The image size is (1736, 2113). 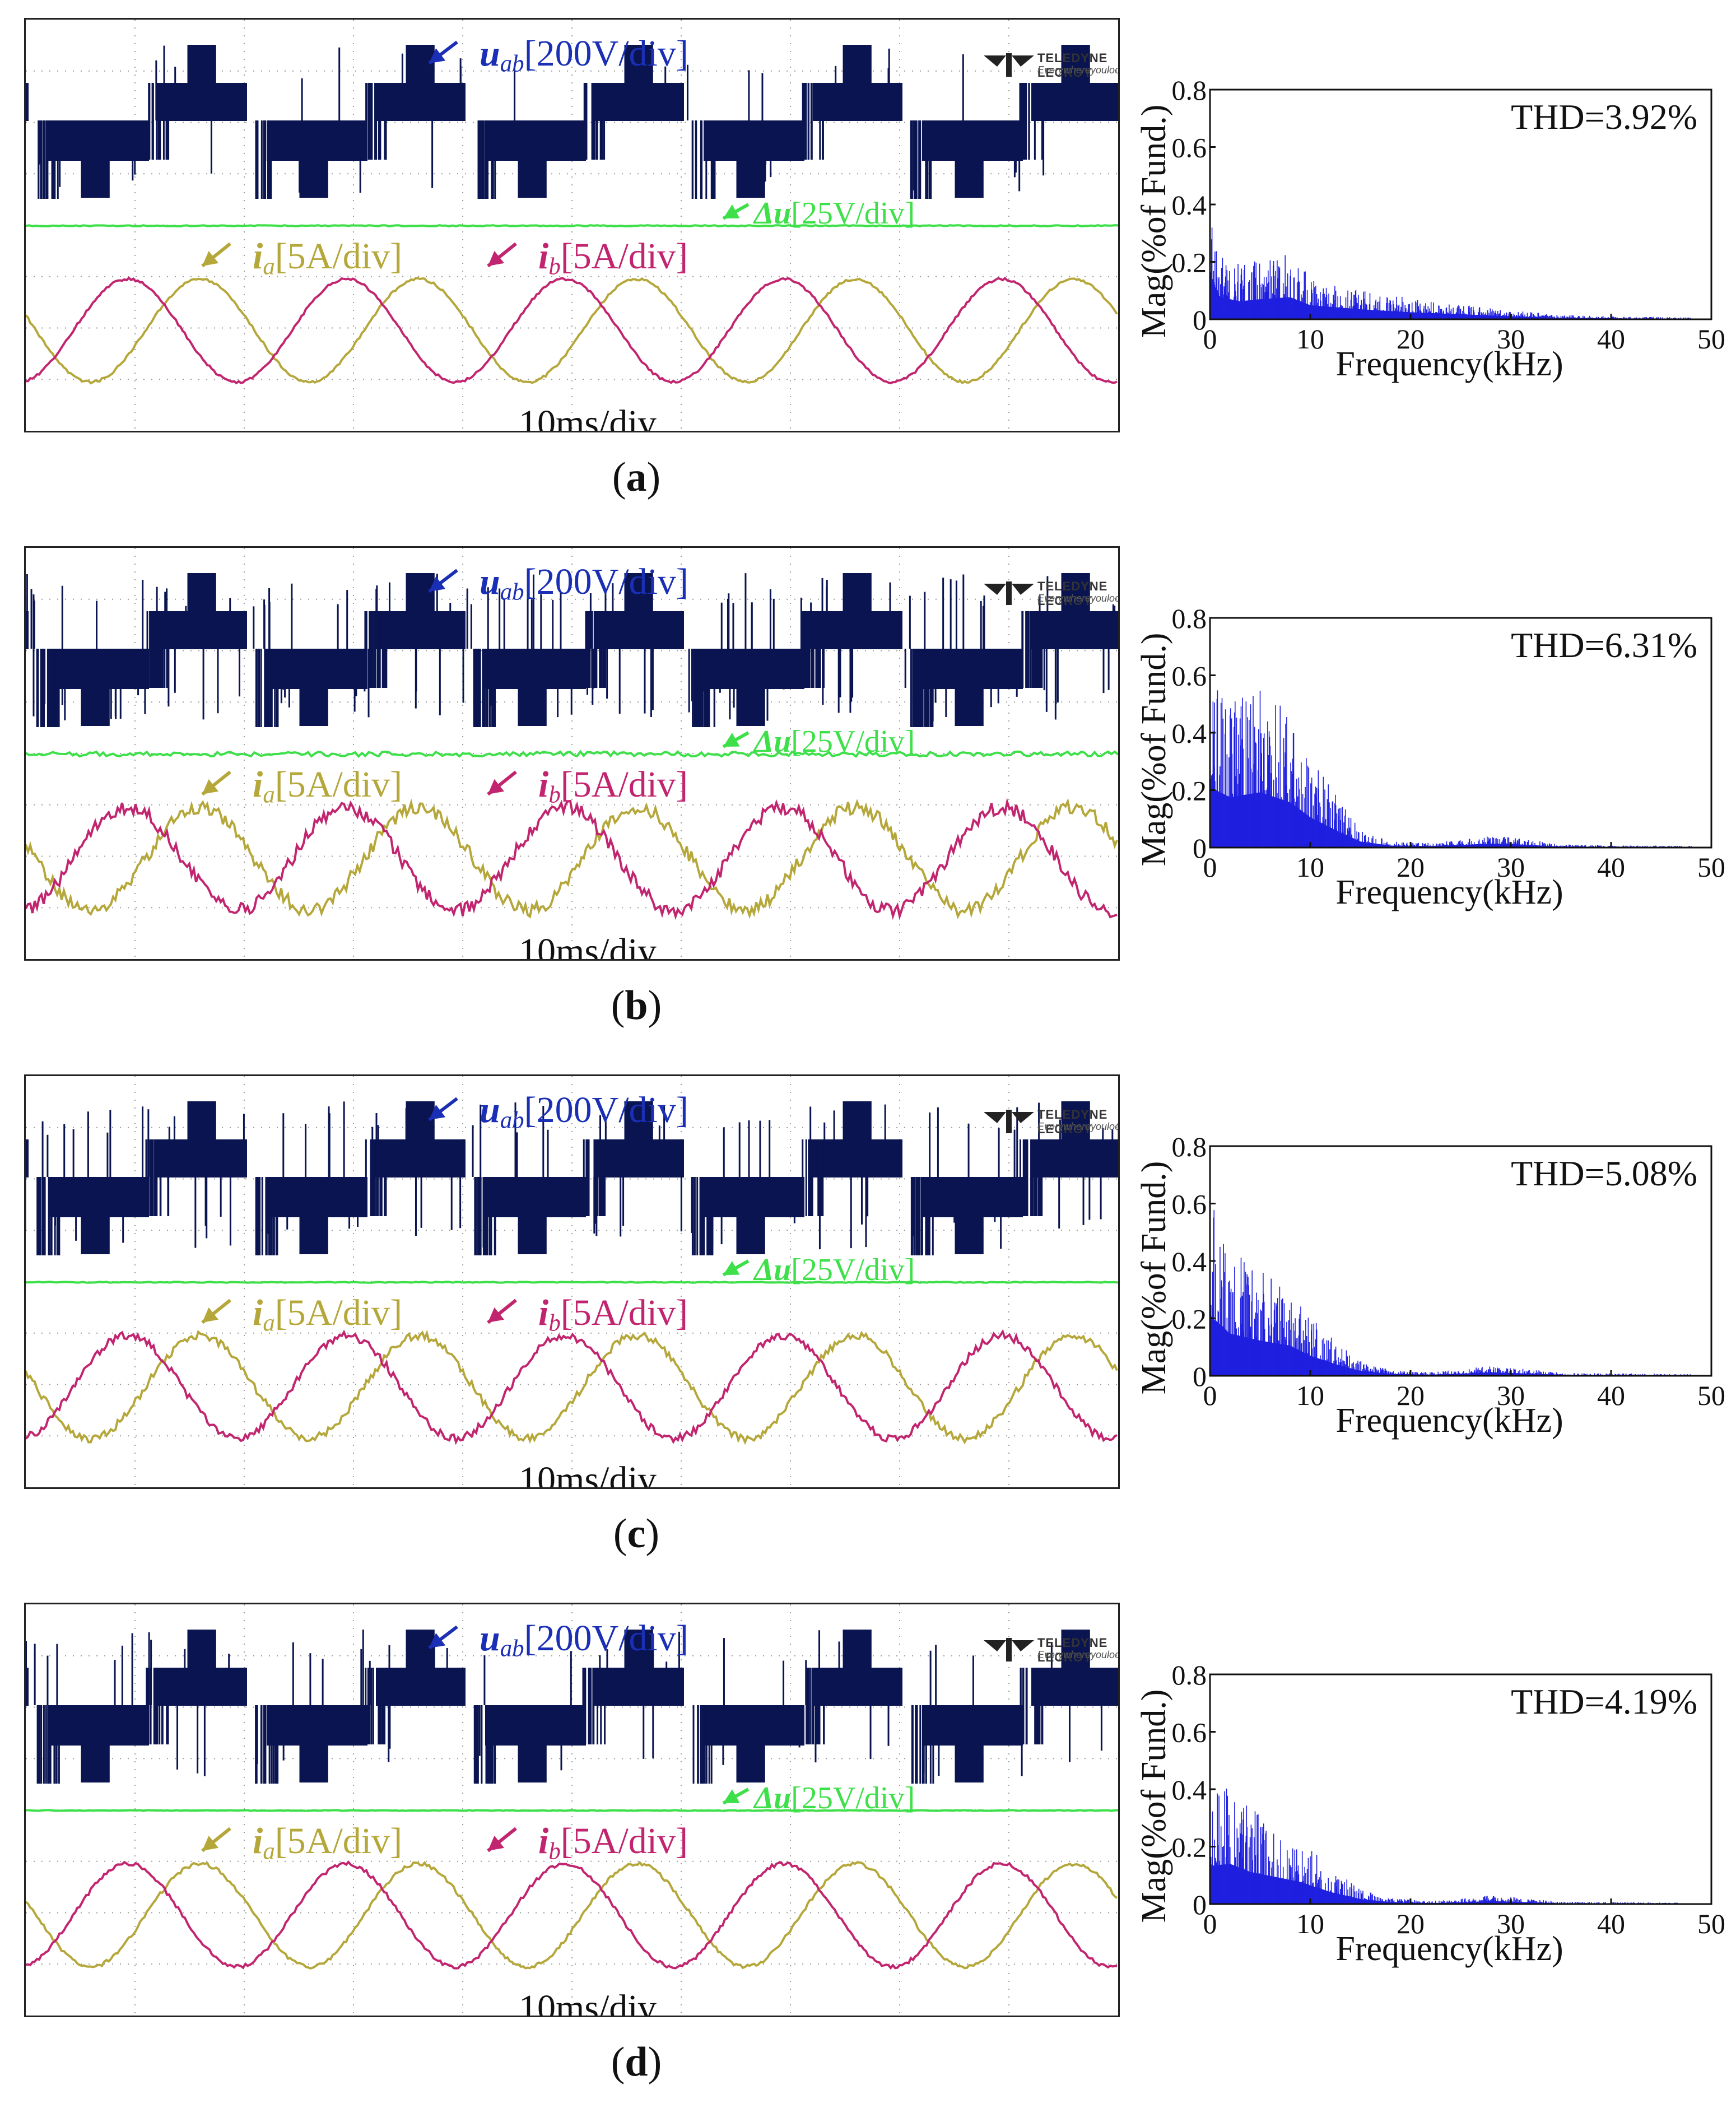 I want to click on ib-arrow, so click(x=502, y=783).